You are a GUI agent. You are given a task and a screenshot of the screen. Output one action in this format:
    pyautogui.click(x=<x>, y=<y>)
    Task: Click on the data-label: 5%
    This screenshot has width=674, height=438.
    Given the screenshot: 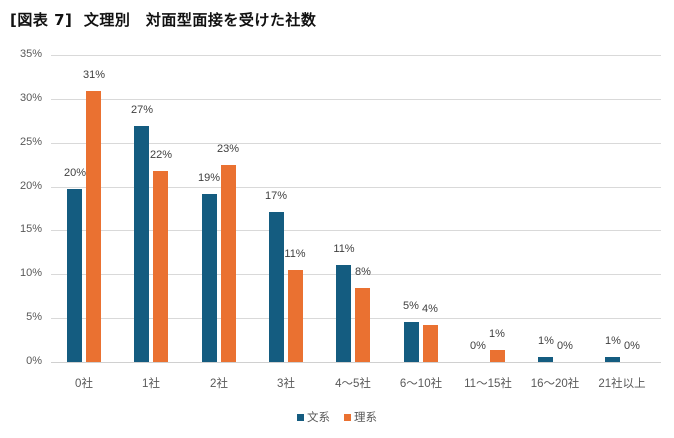 What is the action you would take?
    pyautogui.click(x=411, y=306)
    